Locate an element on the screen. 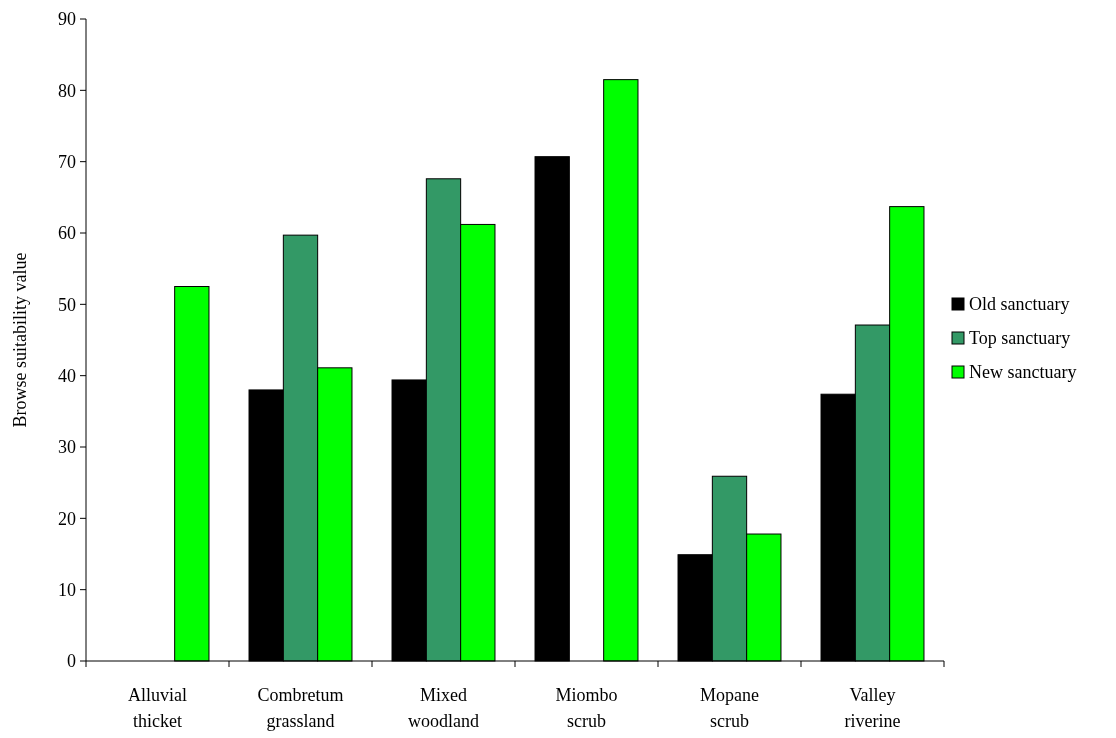  x-tick-label: Miombo scrub is located at coordinates (586, 708).